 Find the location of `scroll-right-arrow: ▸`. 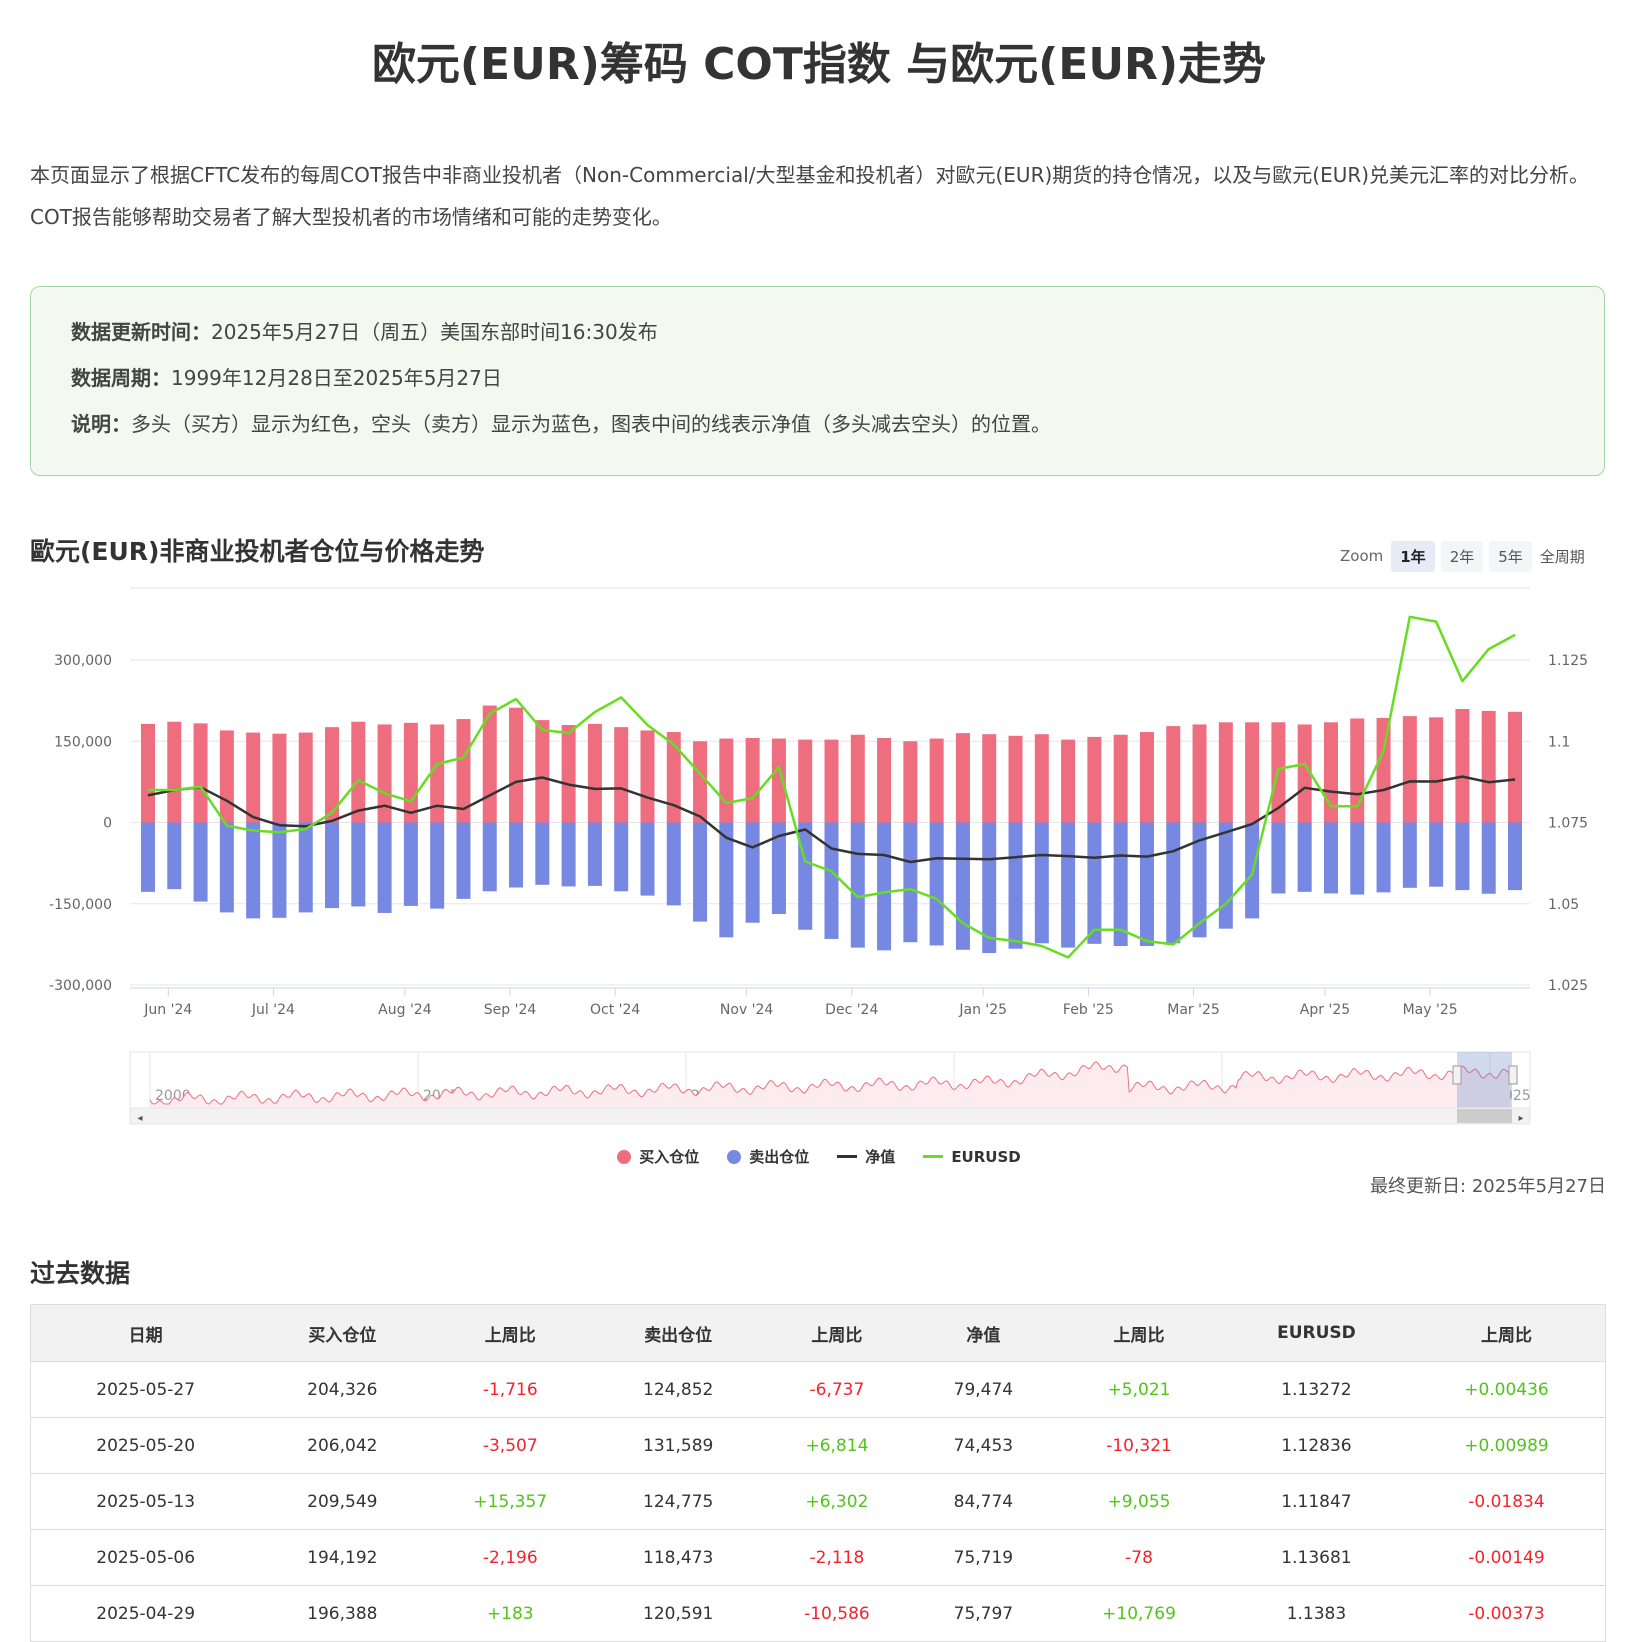

scroll-right-arrow: ▸ is located at coordinates (1520, 1118).